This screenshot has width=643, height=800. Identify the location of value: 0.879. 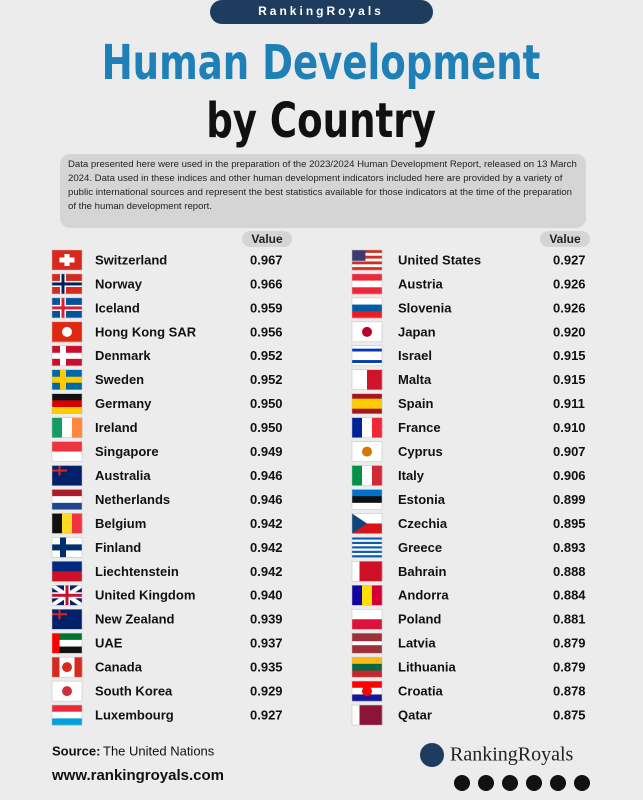
(569, 643).